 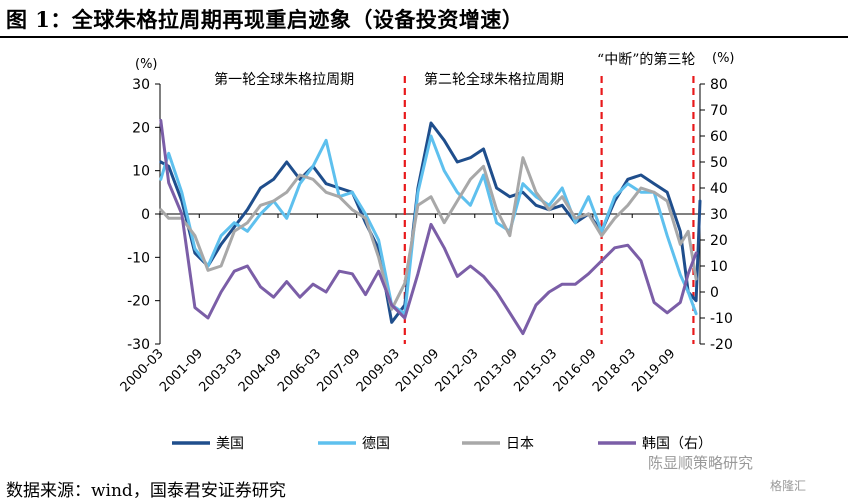 What do you see at coordinates (646, 59) in the screenshot?
I see `cycle-annotation: “中断”的第三轮` at bounding box center [646, 59].